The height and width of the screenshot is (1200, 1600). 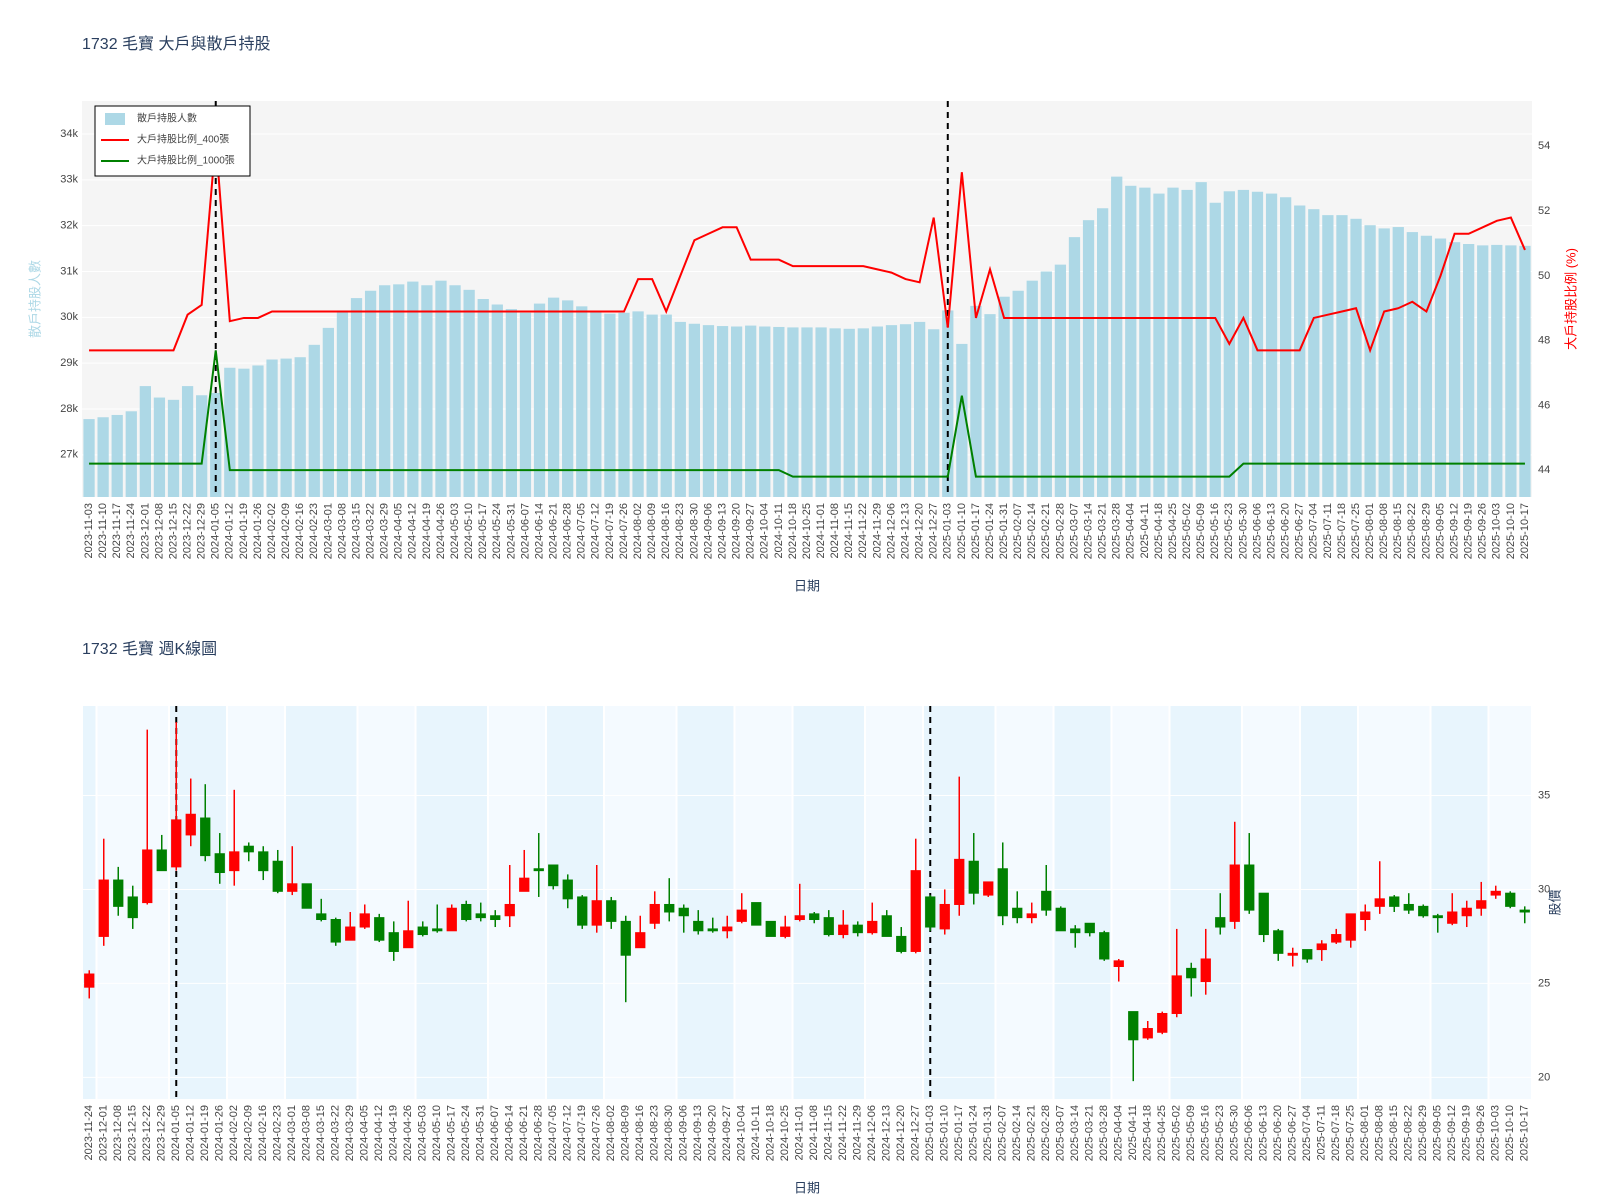 I want to click on x-tick-label: 2024-03-15, so click(x=321, y=1133).